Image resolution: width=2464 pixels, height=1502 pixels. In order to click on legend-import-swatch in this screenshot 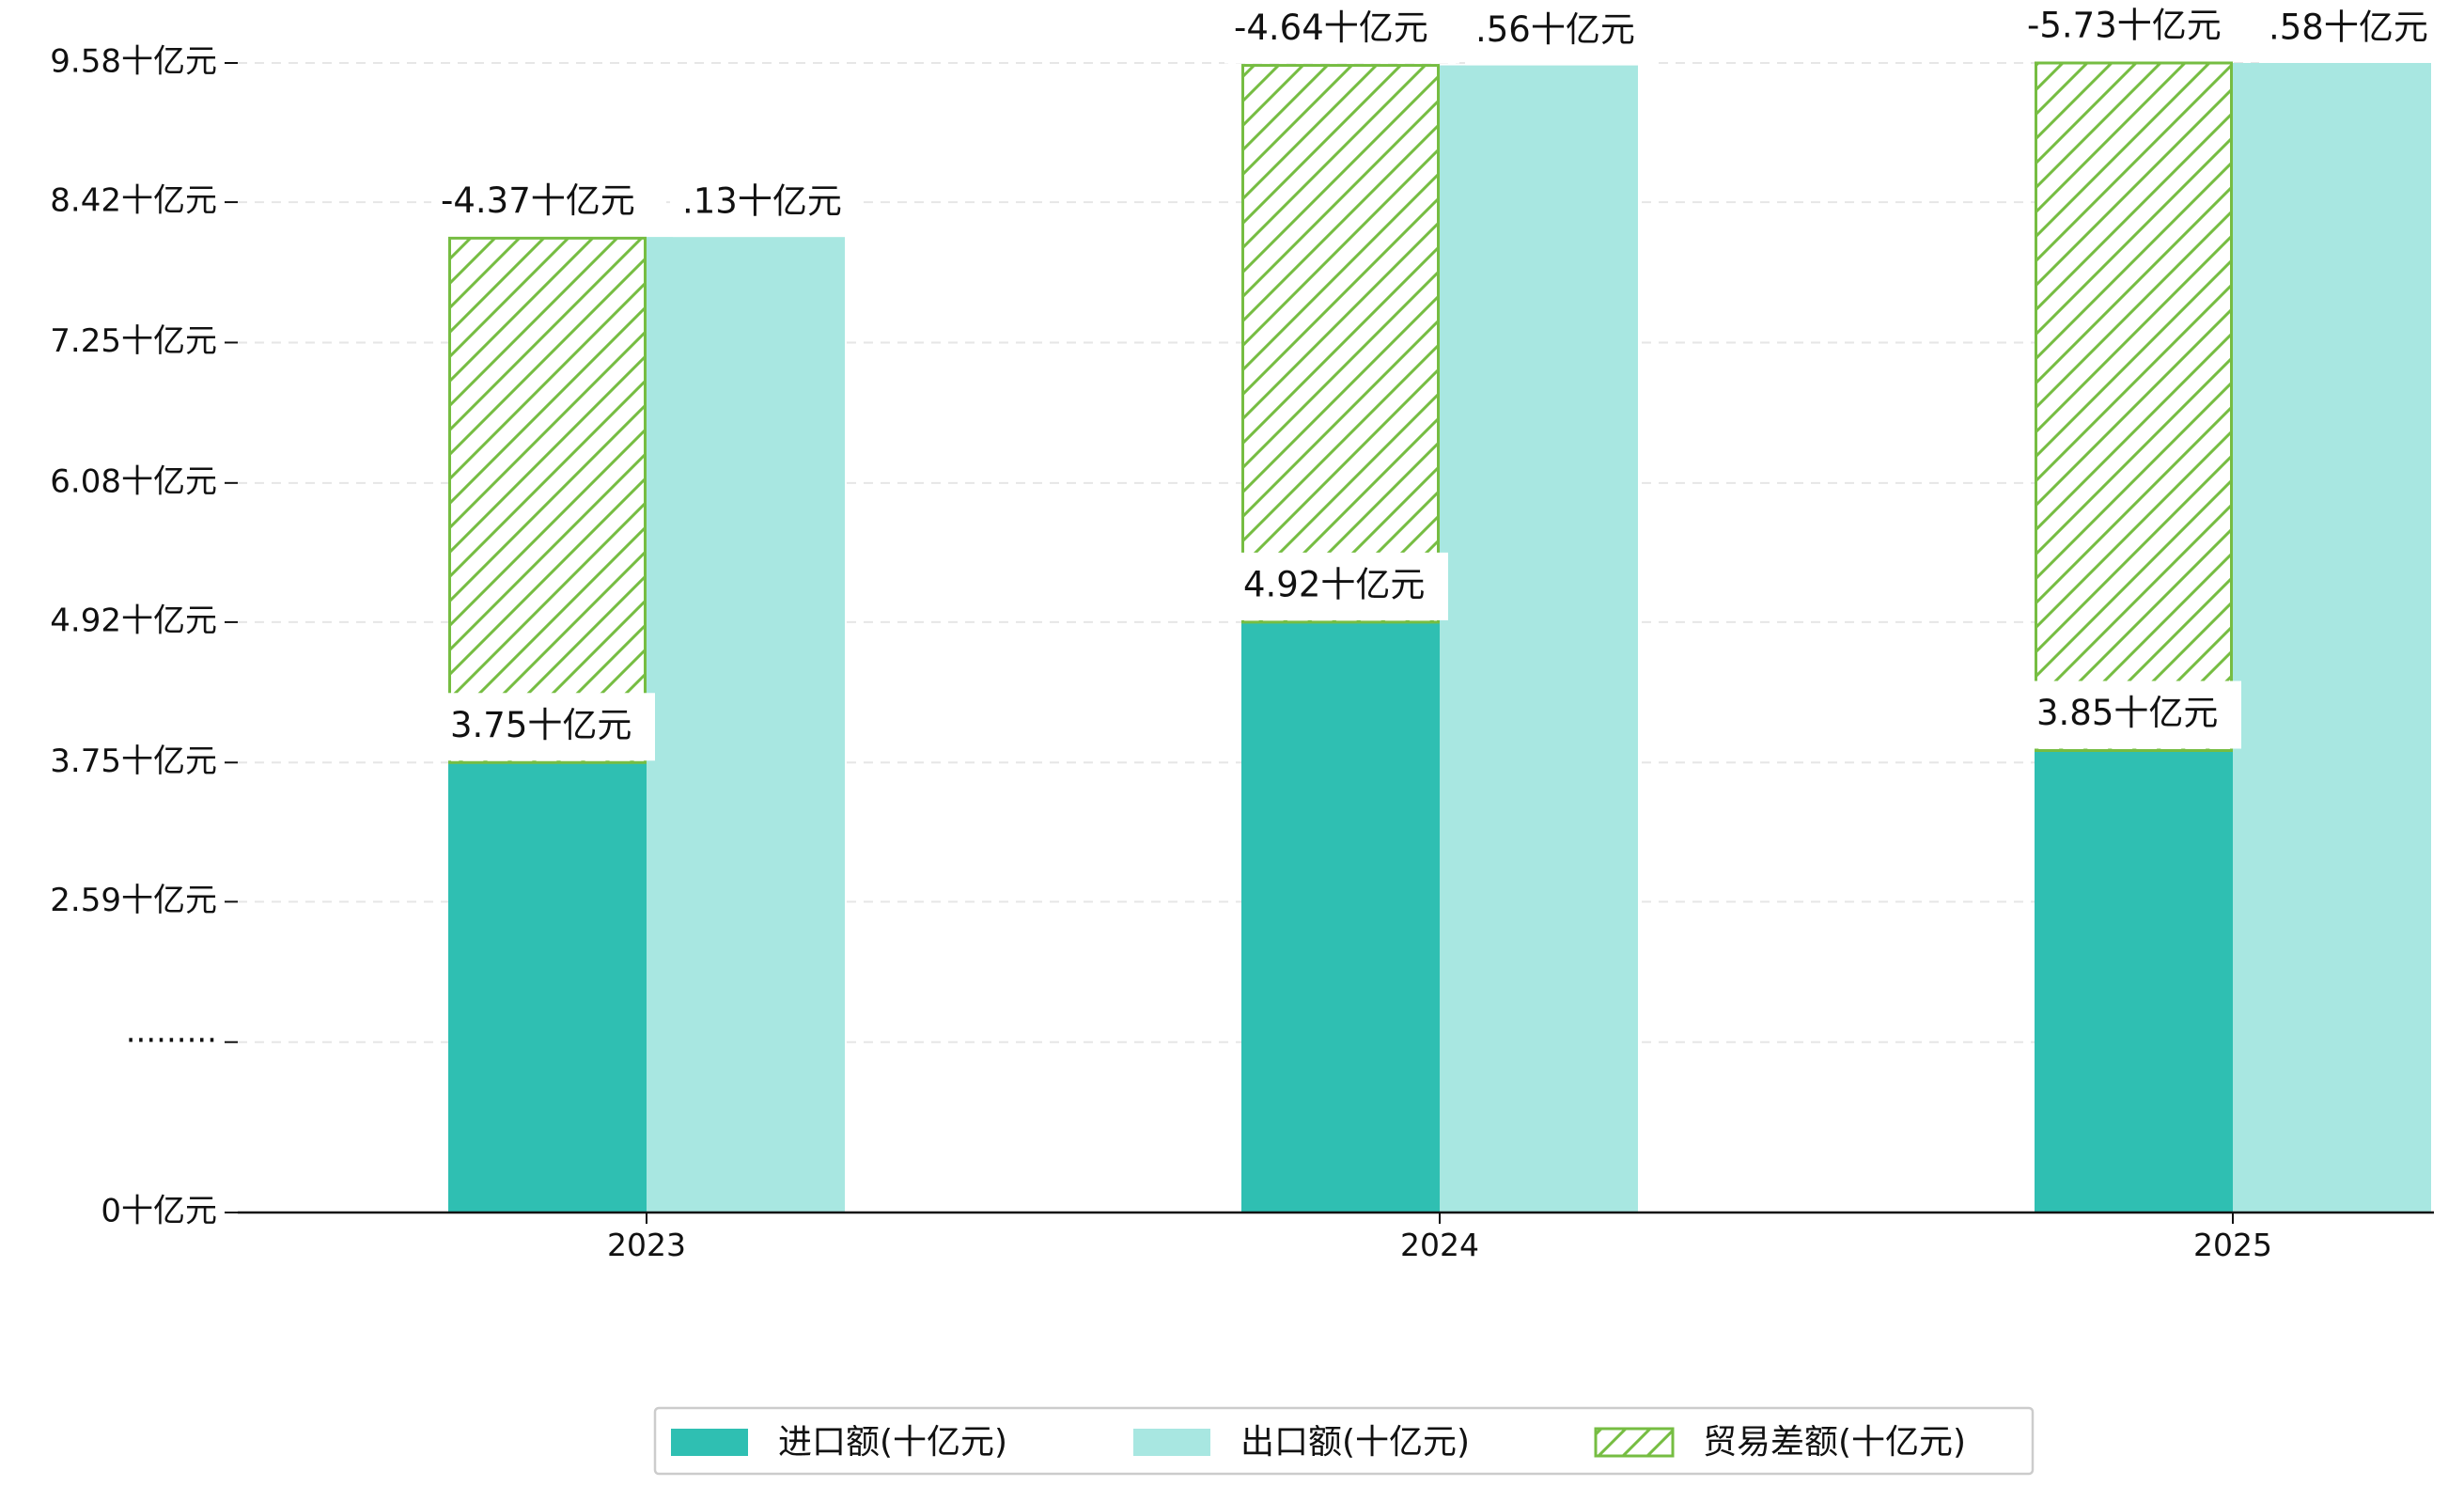, I will do `click(709, 1442)`.